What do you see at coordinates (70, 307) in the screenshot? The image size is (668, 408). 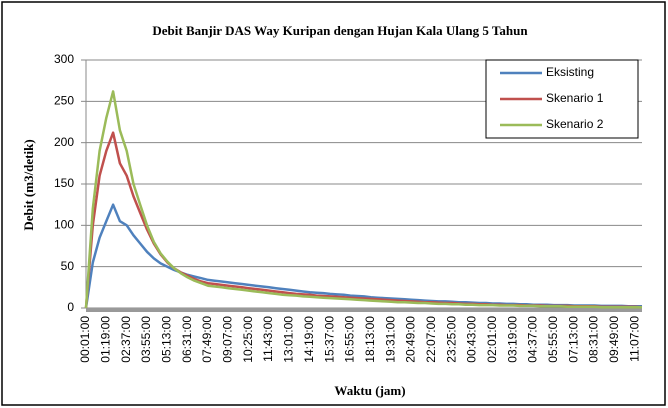 I see `y-tick-label: 0` at bounding box center [70, 307].